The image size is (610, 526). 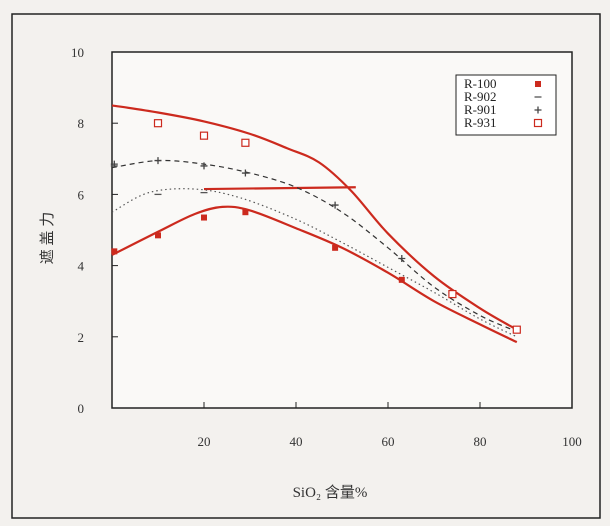 I want to click on x-axis-label: SiO₂ 含量%, so click(x=330, y=492).